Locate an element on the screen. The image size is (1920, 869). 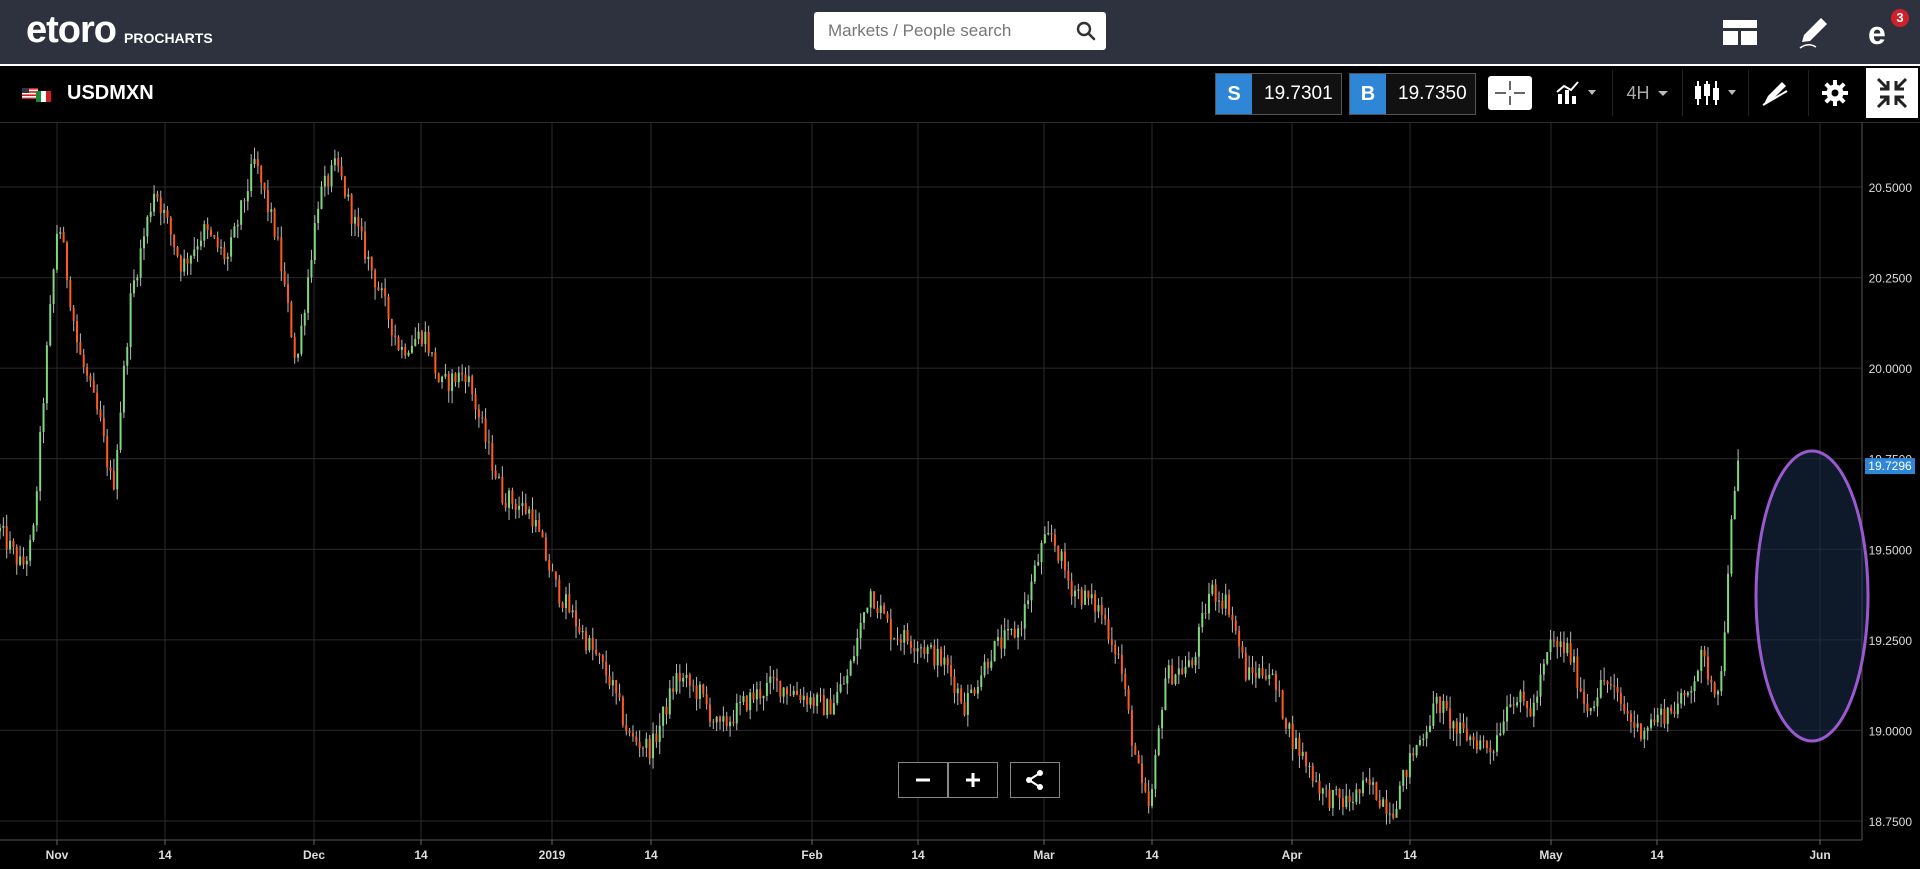
edit-pencil-icon is located at coordinates (1814, 32).